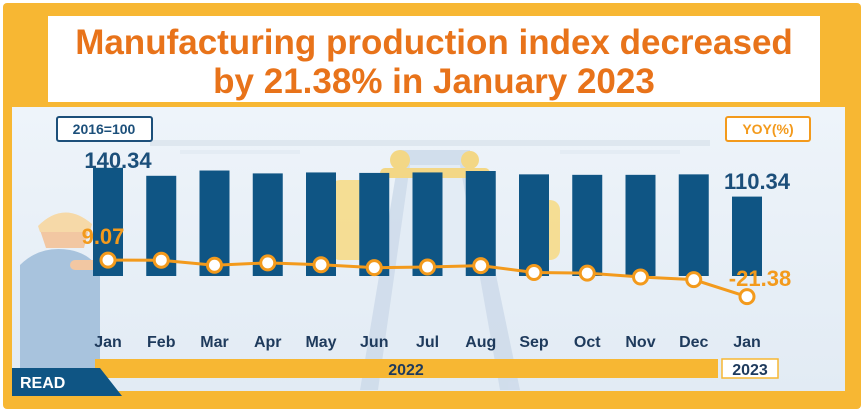 This screenshot has width=866, height=415. I want to click on month-label-4: May, so click(320, 342).